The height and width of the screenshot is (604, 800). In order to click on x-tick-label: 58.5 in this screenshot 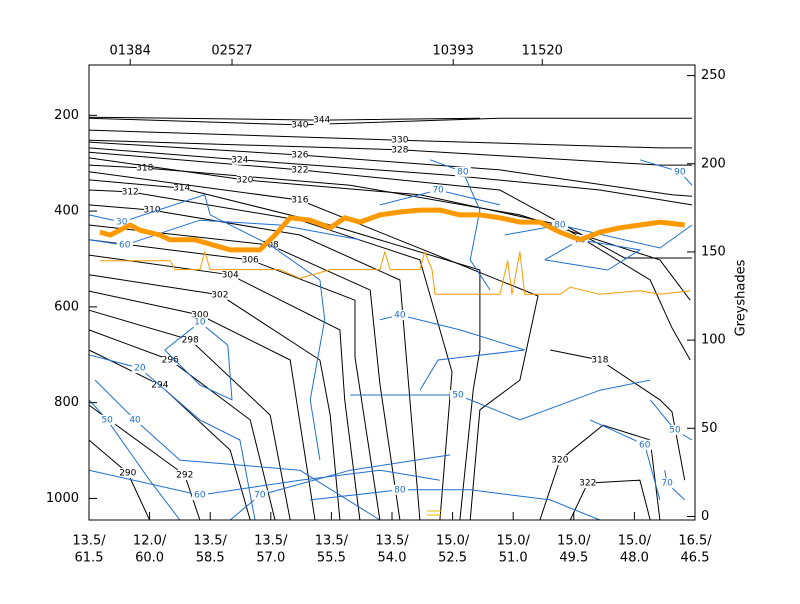, I will do `click(210, 558)`.